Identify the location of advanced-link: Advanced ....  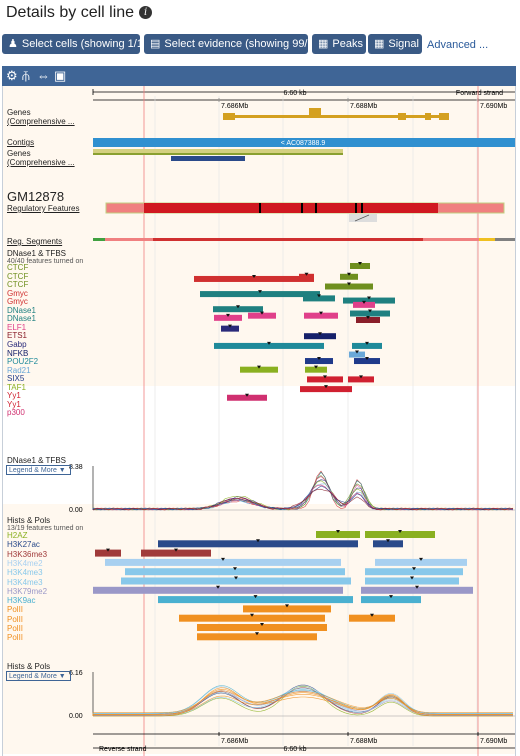
(458, 45).